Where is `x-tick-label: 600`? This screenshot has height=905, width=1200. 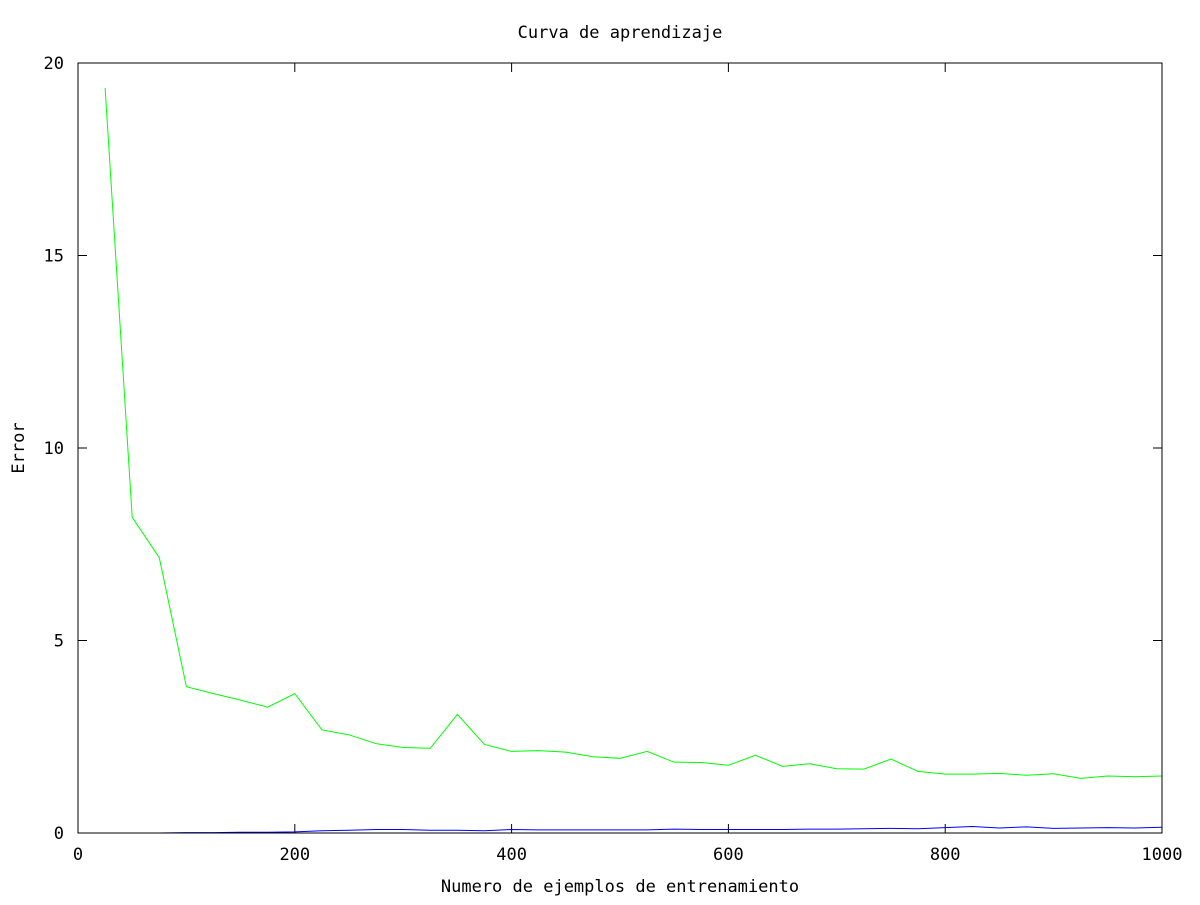
x-tick-label: 600 is located at coordinates (728, 855).